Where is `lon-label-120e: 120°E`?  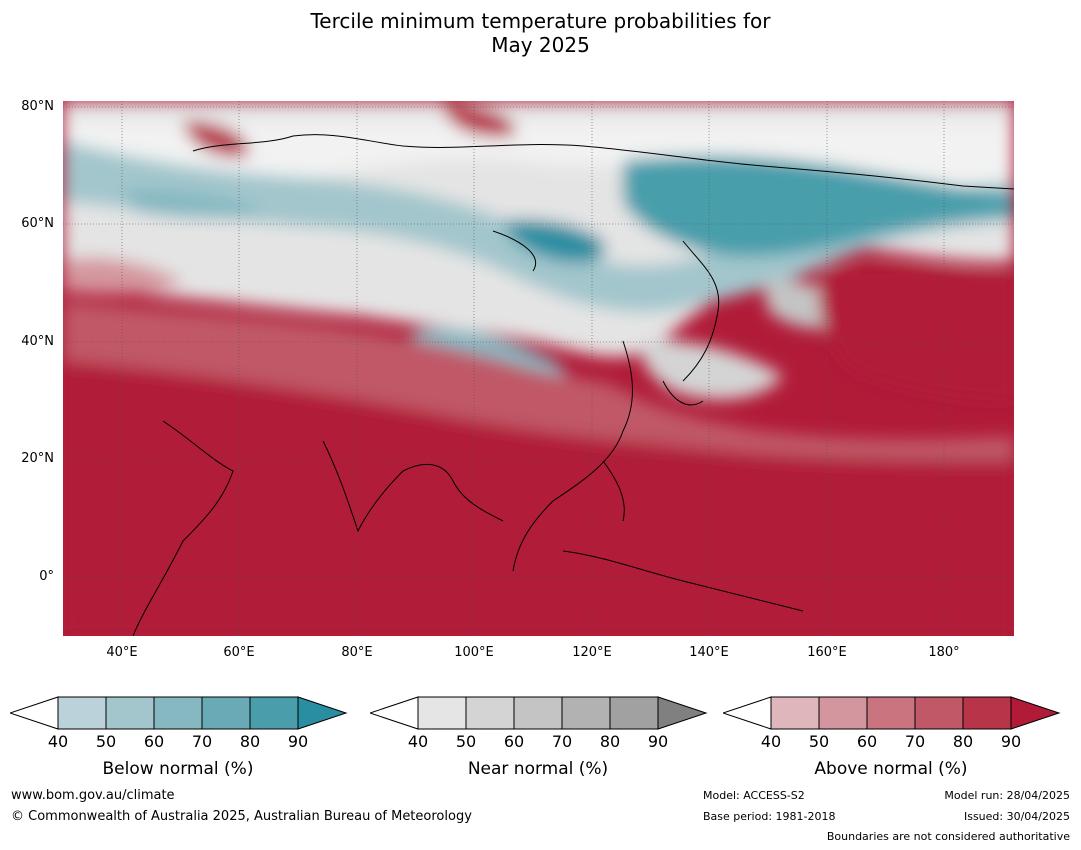
lon-label-120e: 120°E is located at coordinates (592, 652).